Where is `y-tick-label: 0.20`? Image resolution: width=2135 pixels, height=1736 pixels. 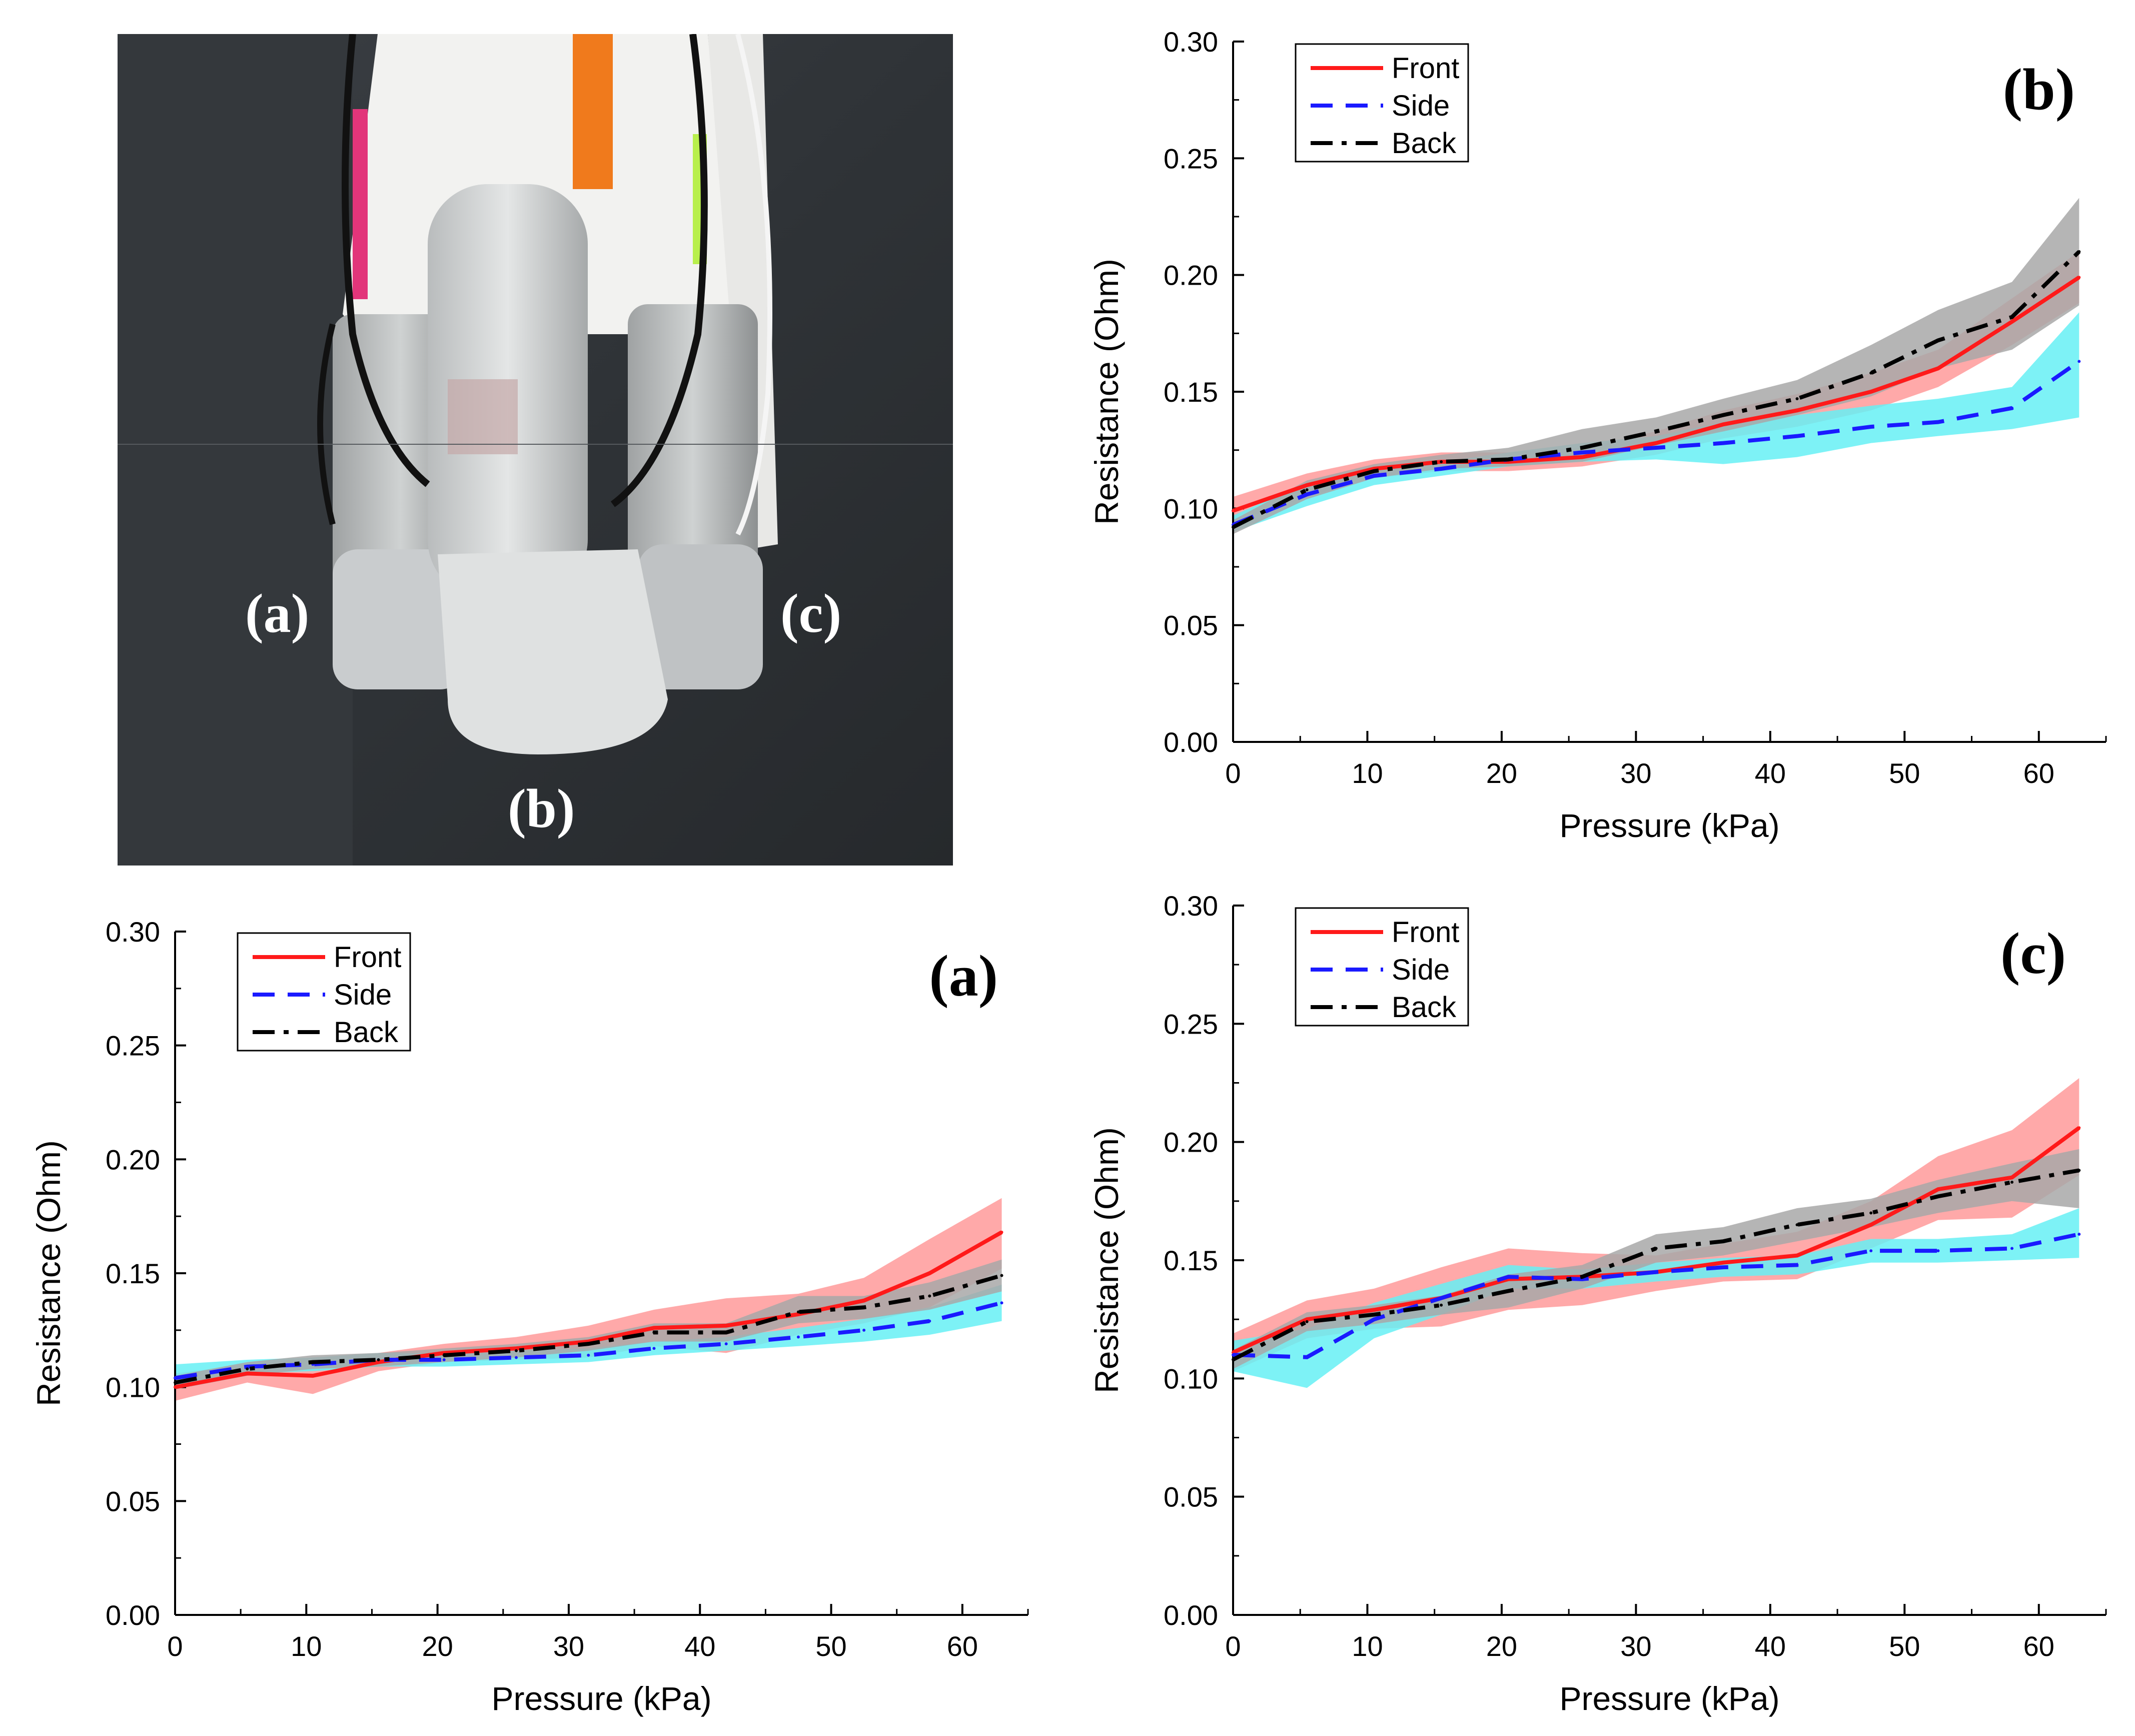
y-tick-label: 0.20 is located at coordinates (1191, 1142).